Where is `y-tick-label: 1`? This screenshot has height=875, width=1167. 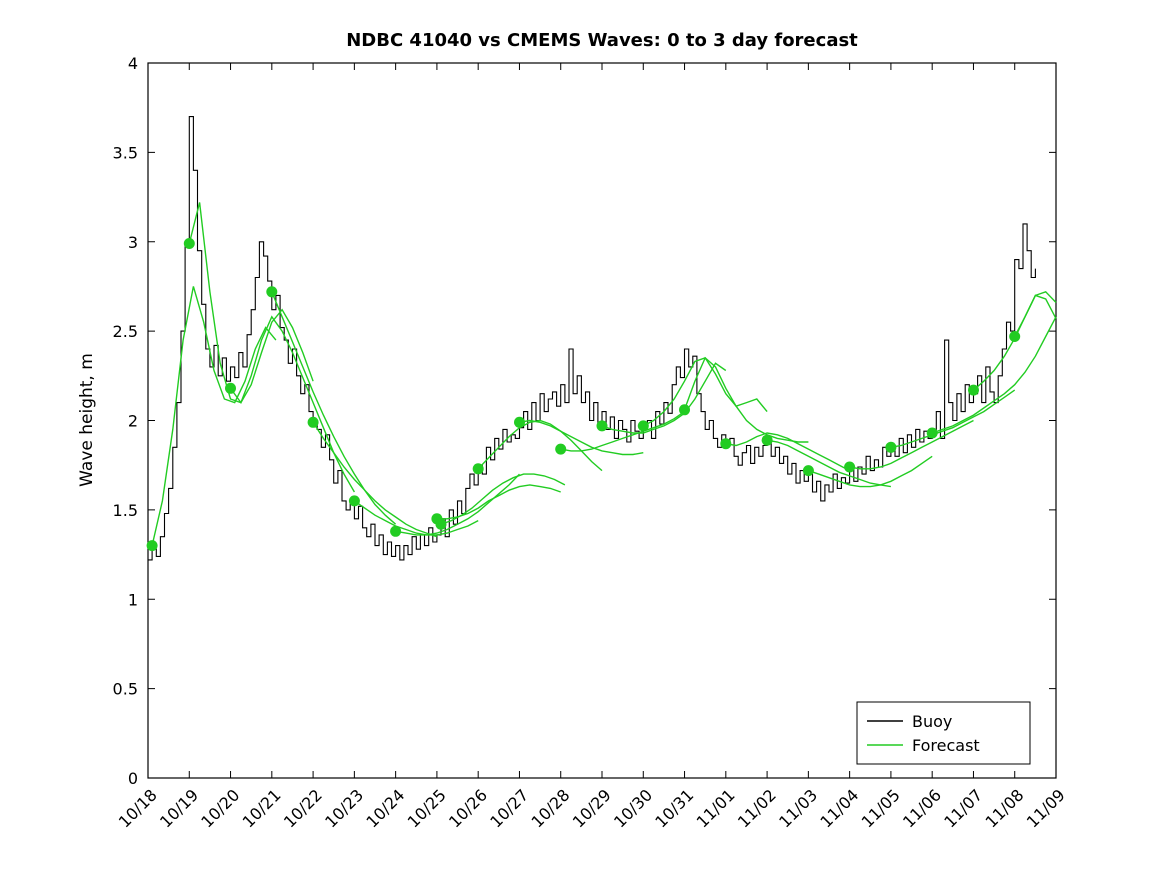 y-tick-label: 1 is located at coordinates (133, 599).